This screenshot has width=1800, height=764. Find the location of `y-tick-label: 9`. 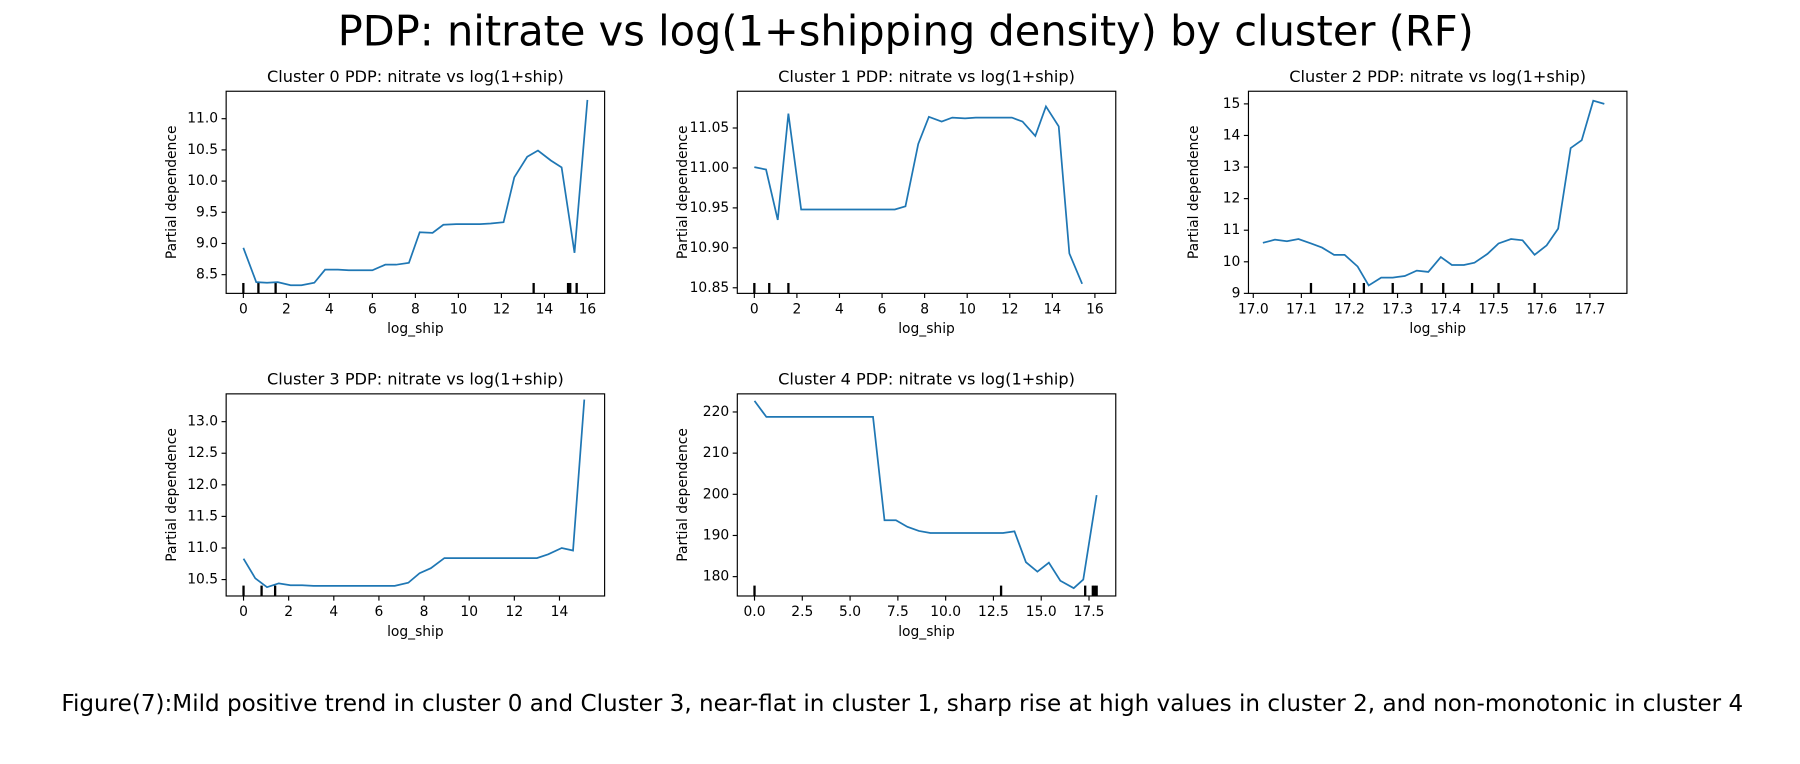

y-tick-label: 9 is located at coordinates (1236, 293).